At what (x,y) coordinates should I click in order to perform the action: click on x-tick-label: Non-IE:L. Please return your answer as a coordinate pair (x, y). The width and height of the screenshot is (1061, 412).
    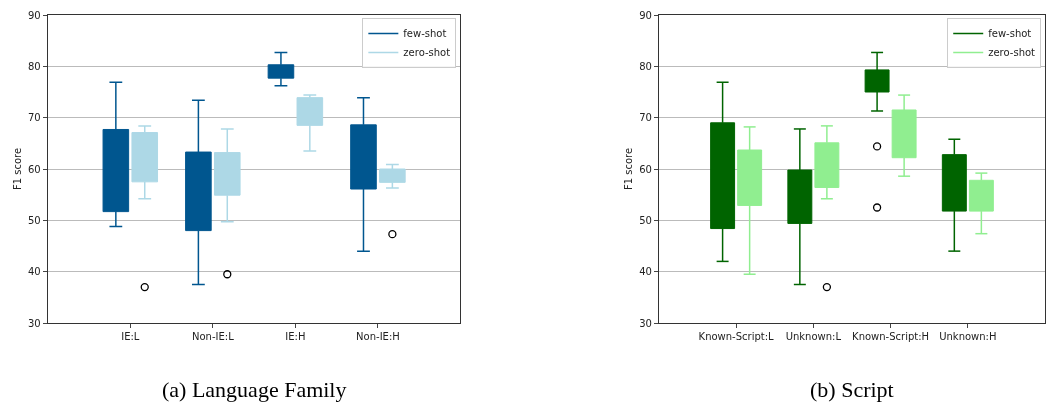
    Looking at the image, I should click on (213, 336).